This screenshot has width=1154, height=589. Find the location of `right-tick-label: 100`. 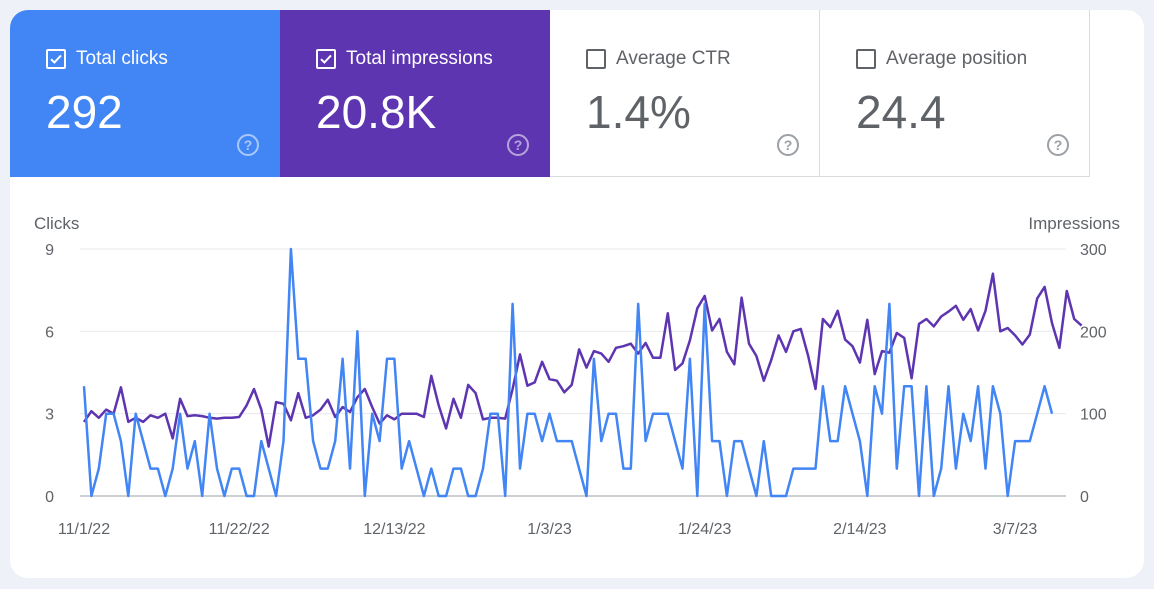

right-tick-label: 100 is located at coordinates (1093, 415).